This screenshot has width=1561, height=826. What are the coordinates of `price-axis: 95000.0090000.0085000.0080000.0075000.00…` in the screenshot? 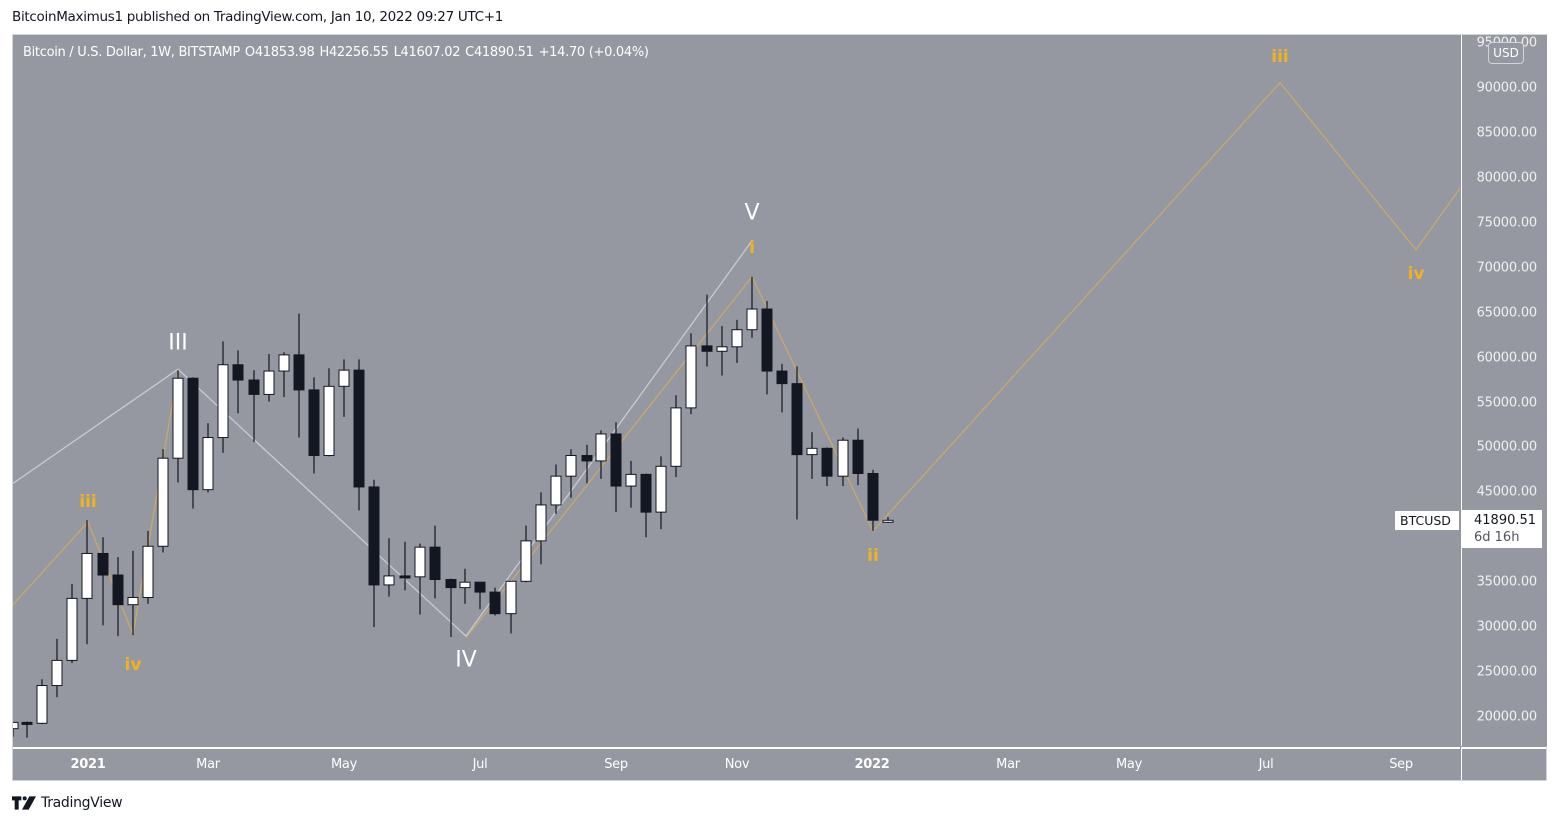 It's located at (1504, 390).